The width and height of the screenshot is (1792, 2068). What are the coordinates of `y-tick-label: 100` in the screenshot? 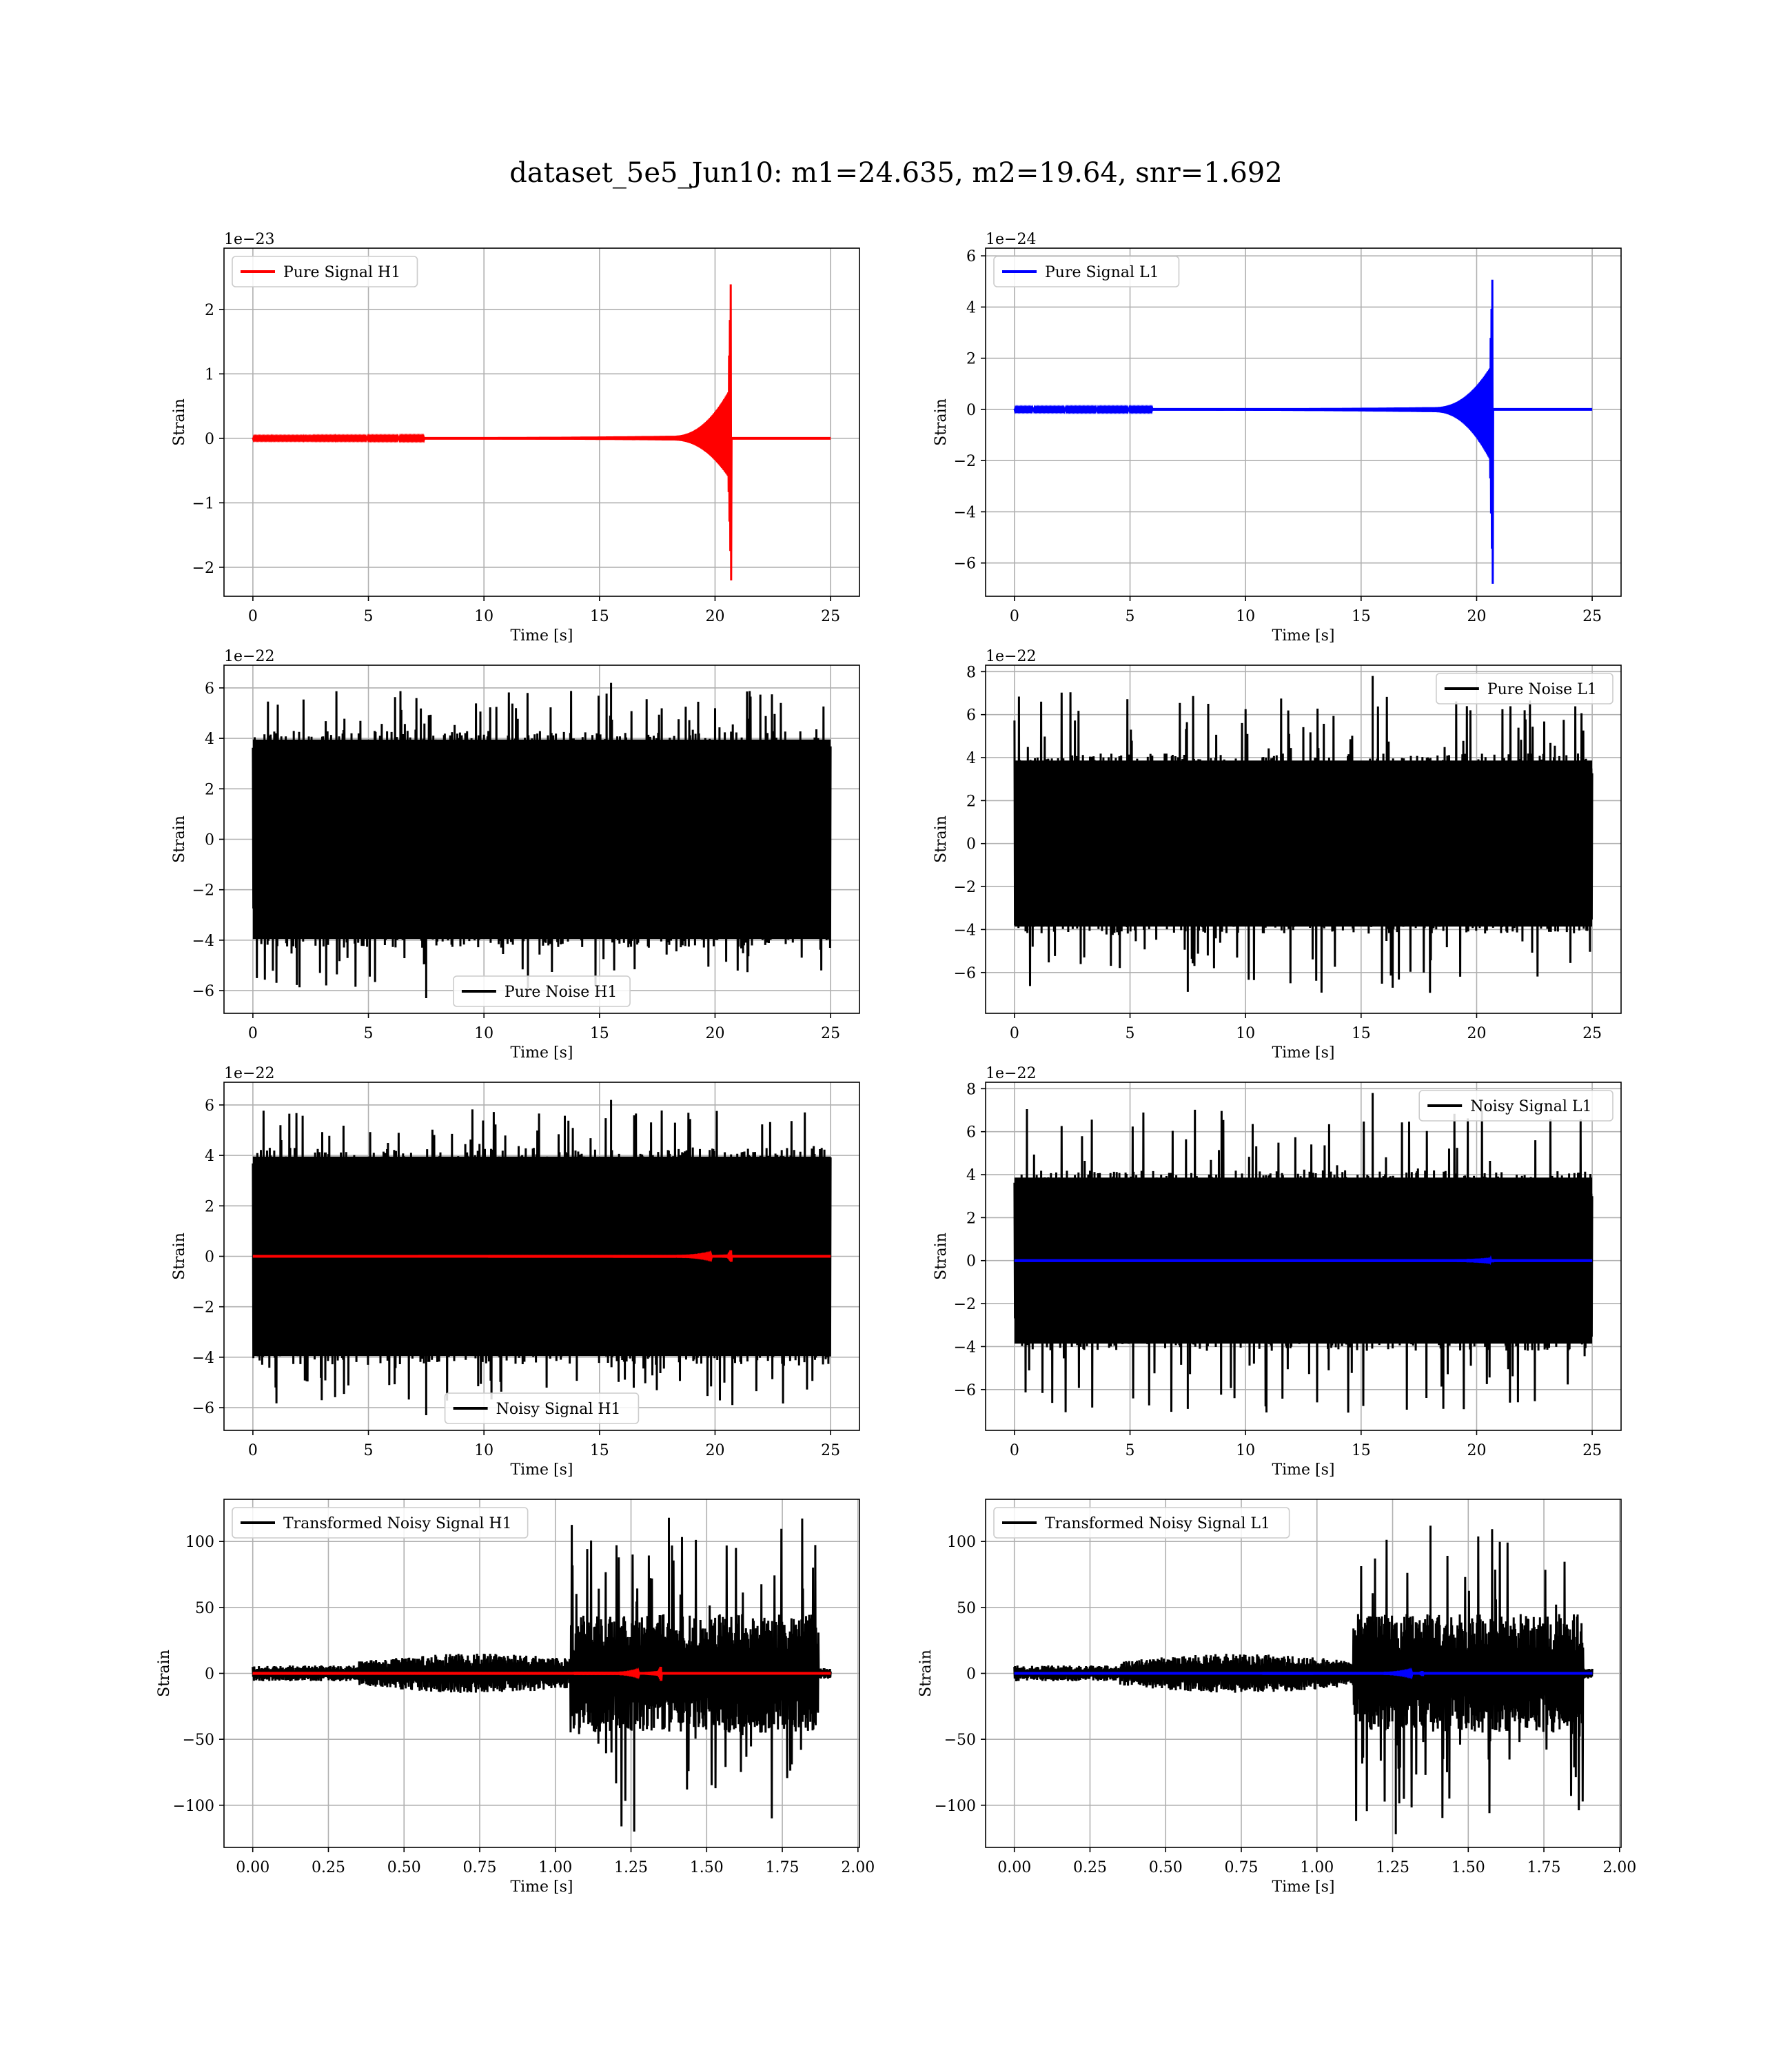 It's located at (199, 1542).